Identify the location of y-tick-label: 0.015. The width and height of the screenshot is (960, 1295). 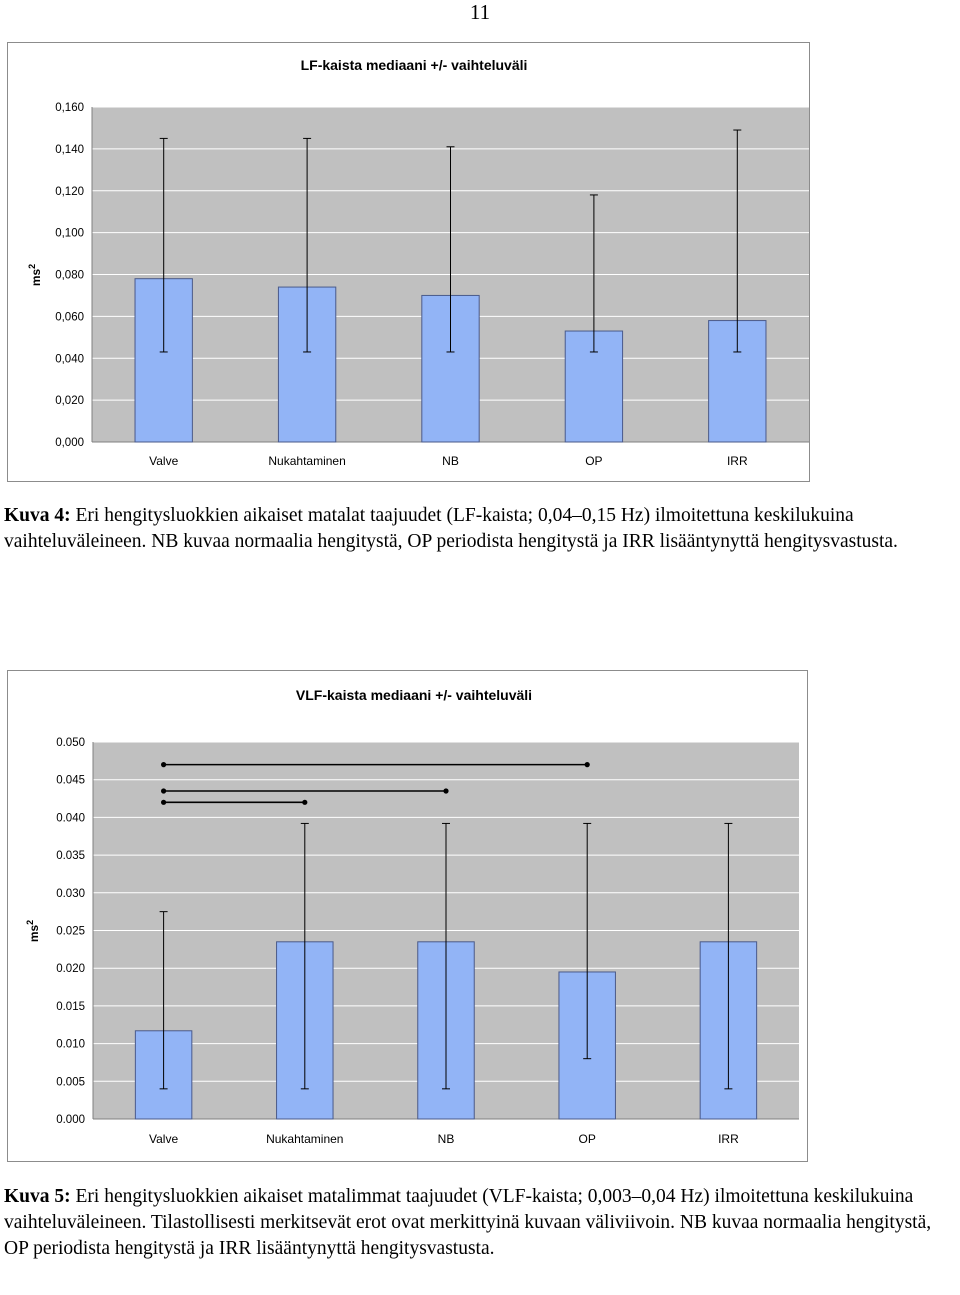
(70, 1007).